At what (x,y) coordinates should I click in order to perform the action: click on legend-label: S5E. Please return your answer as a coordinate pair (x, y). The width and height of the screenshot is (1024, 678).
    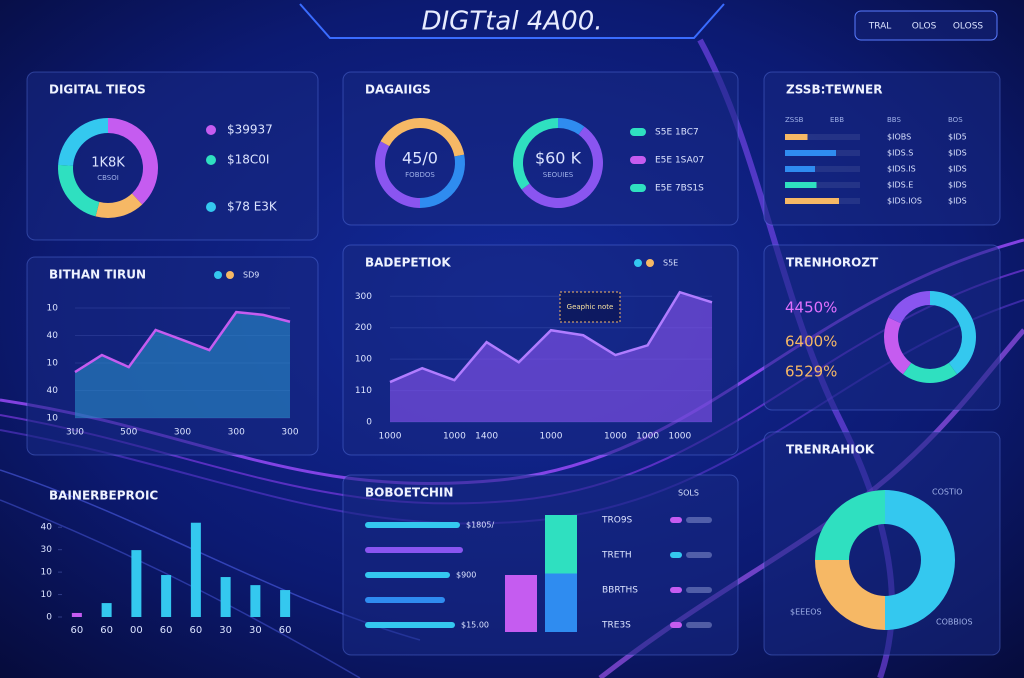
    Looking at the image, I should click on (670, 263).